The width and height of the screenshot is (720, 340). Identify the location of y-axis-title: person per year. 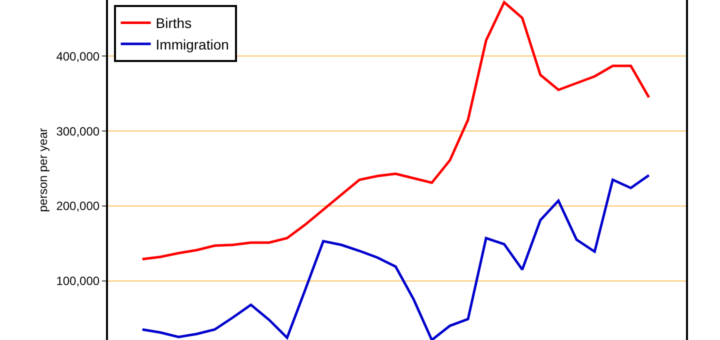
(43, 170).